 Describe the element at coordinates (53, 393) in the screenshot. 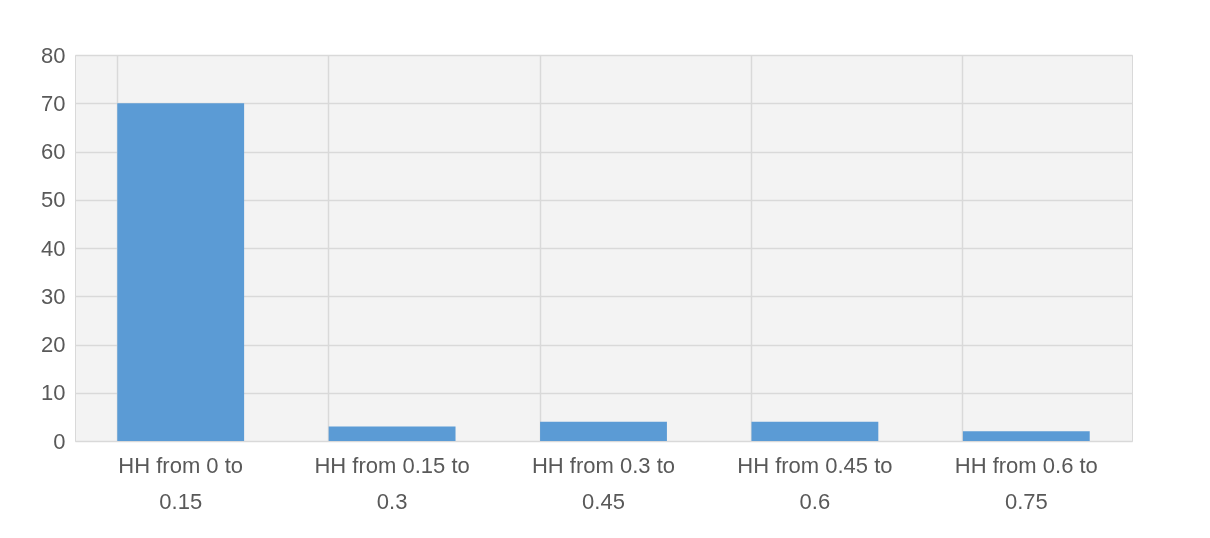

I see `y-tick-label: 10` at that location.